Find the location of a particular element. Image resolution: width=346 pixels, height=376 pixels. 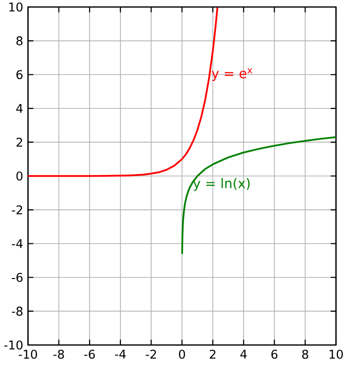

y-tick-label: 2 is located at coordinates (19, 142).